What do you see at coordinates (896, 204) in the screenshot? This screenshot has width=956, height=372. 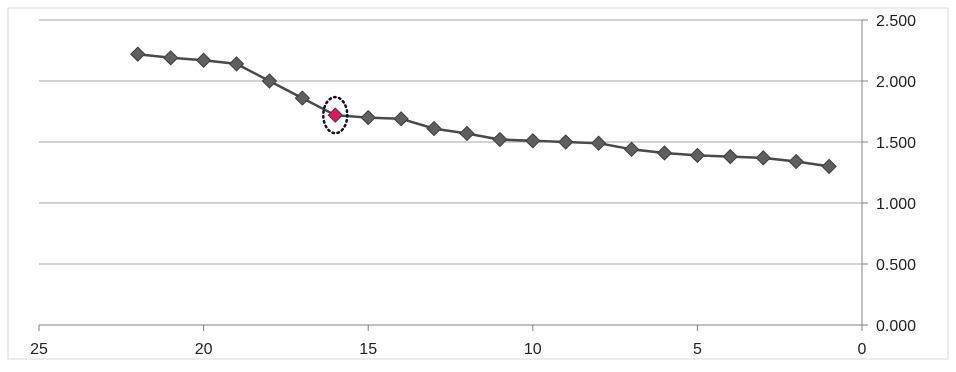 I see `y-tick-label: 1.000` at bounding box center [896, 204].